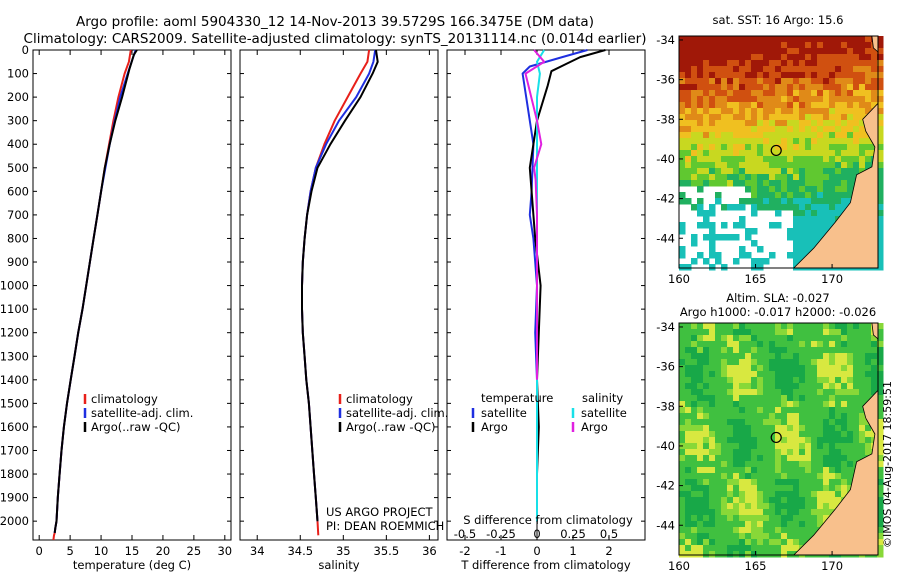 The height and width of the screenshot is (580, 900). What do you see at coordinates (391, 427) in the screenshot?
I see `legend-label: Argo(..raw -QC)` at bounding box center [391, 427].